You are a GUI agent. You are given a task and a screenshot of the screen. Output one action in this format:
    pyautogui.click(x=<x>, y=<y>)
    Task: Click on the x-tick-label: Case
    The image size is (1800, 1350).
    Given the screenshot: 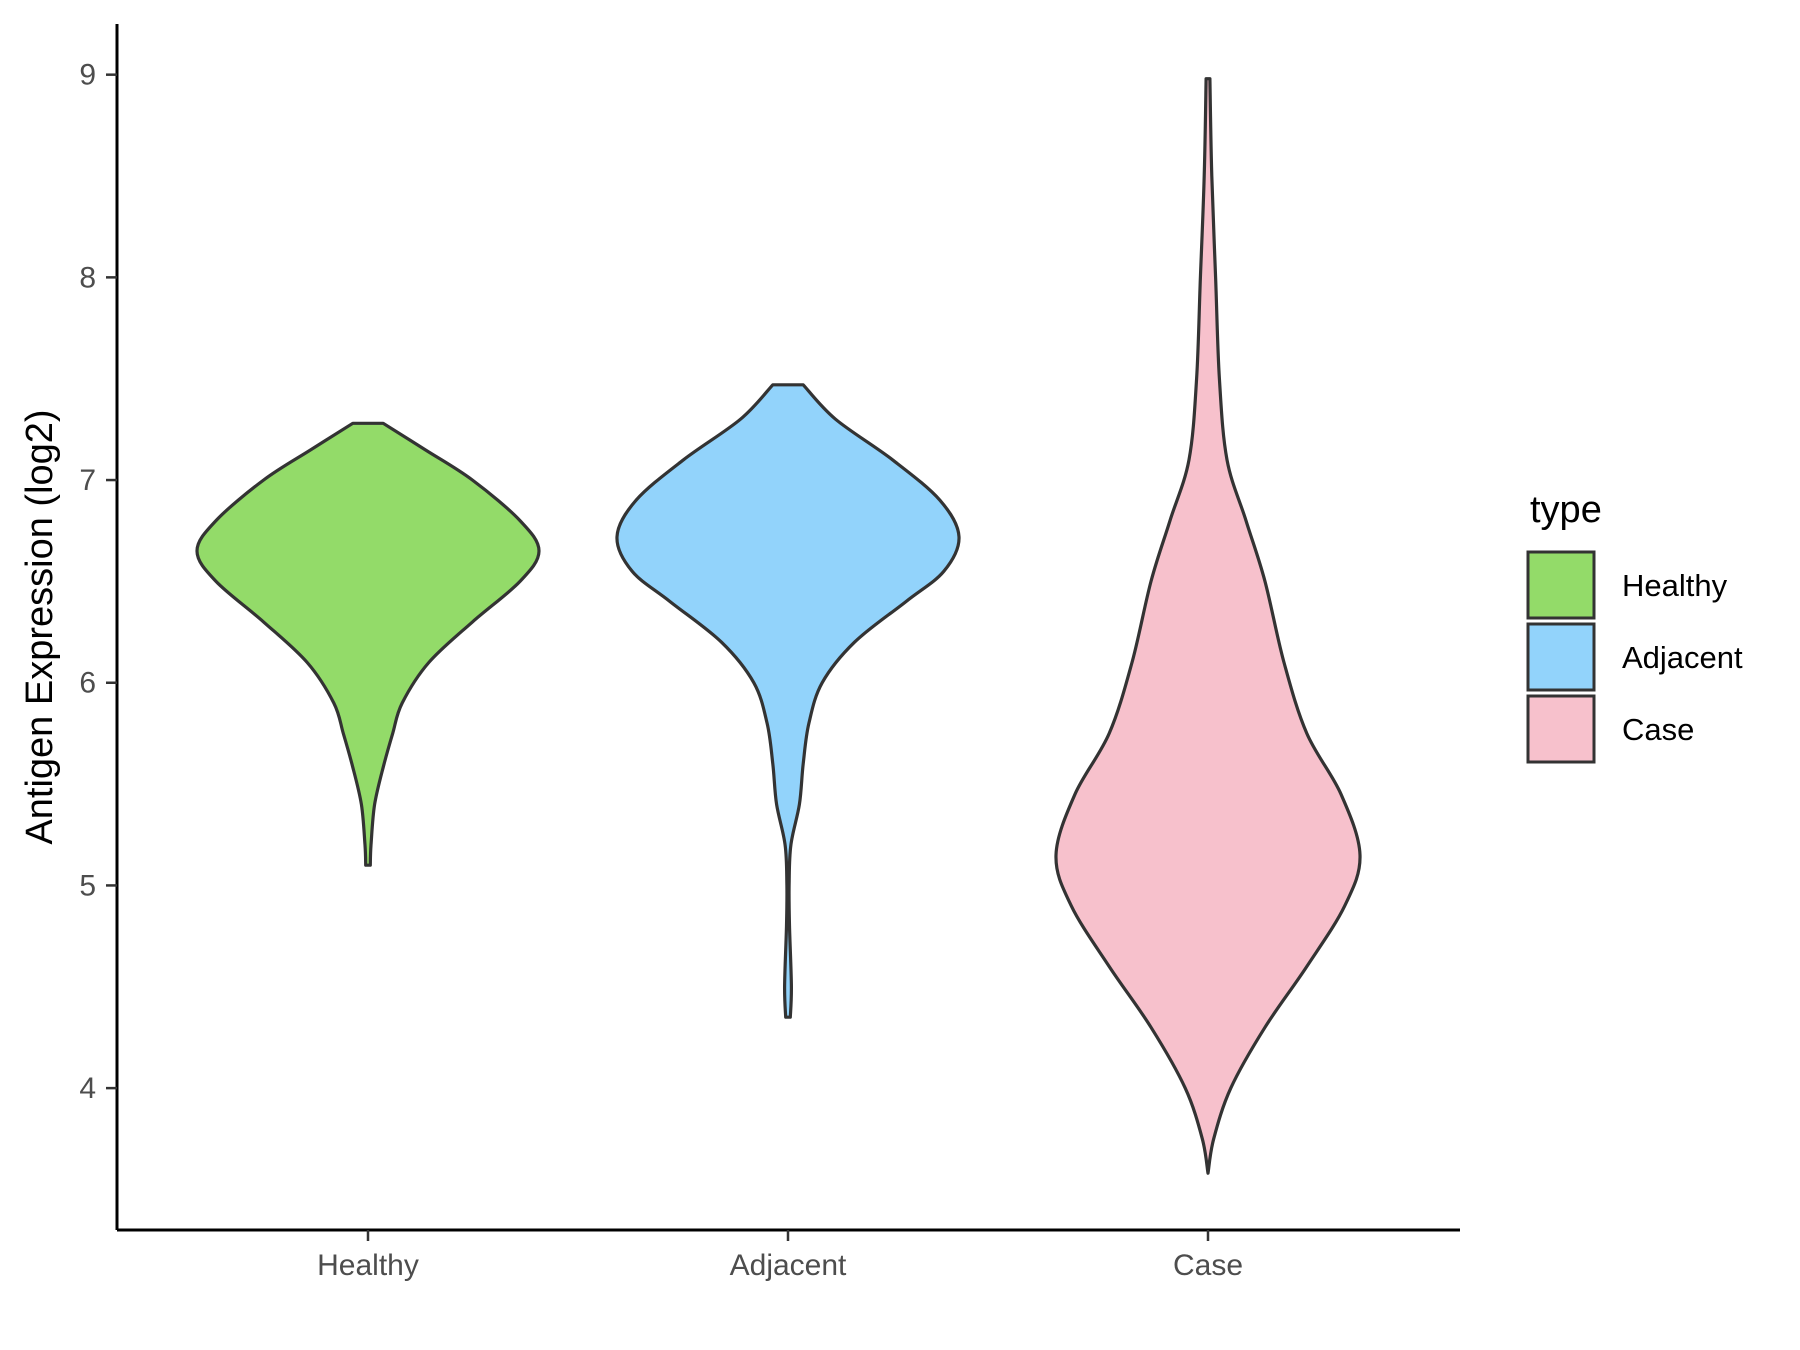 What is the action you would take?
    pyautogui.click(x=1208, y=1265)
    